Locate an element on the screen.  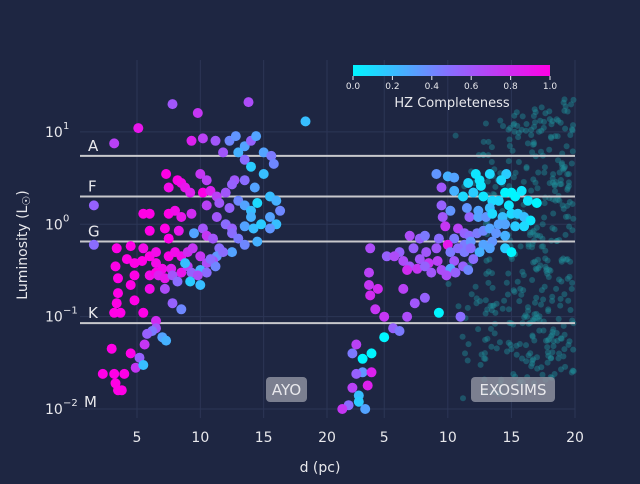
colorbar-tick-label: 0.4 is located at coordinates (432, 87).